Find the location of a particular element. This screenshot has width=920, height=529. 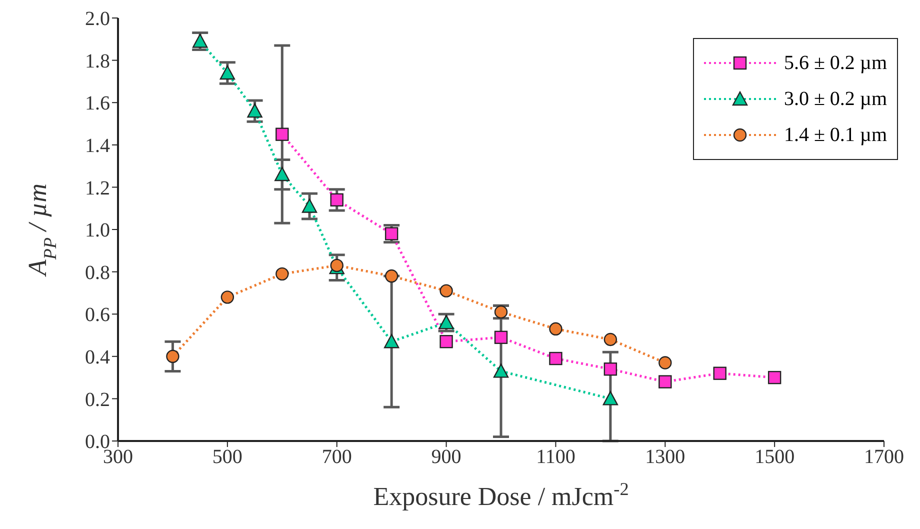

x-tick-label: 1700 is located at coordinates (884, 457).